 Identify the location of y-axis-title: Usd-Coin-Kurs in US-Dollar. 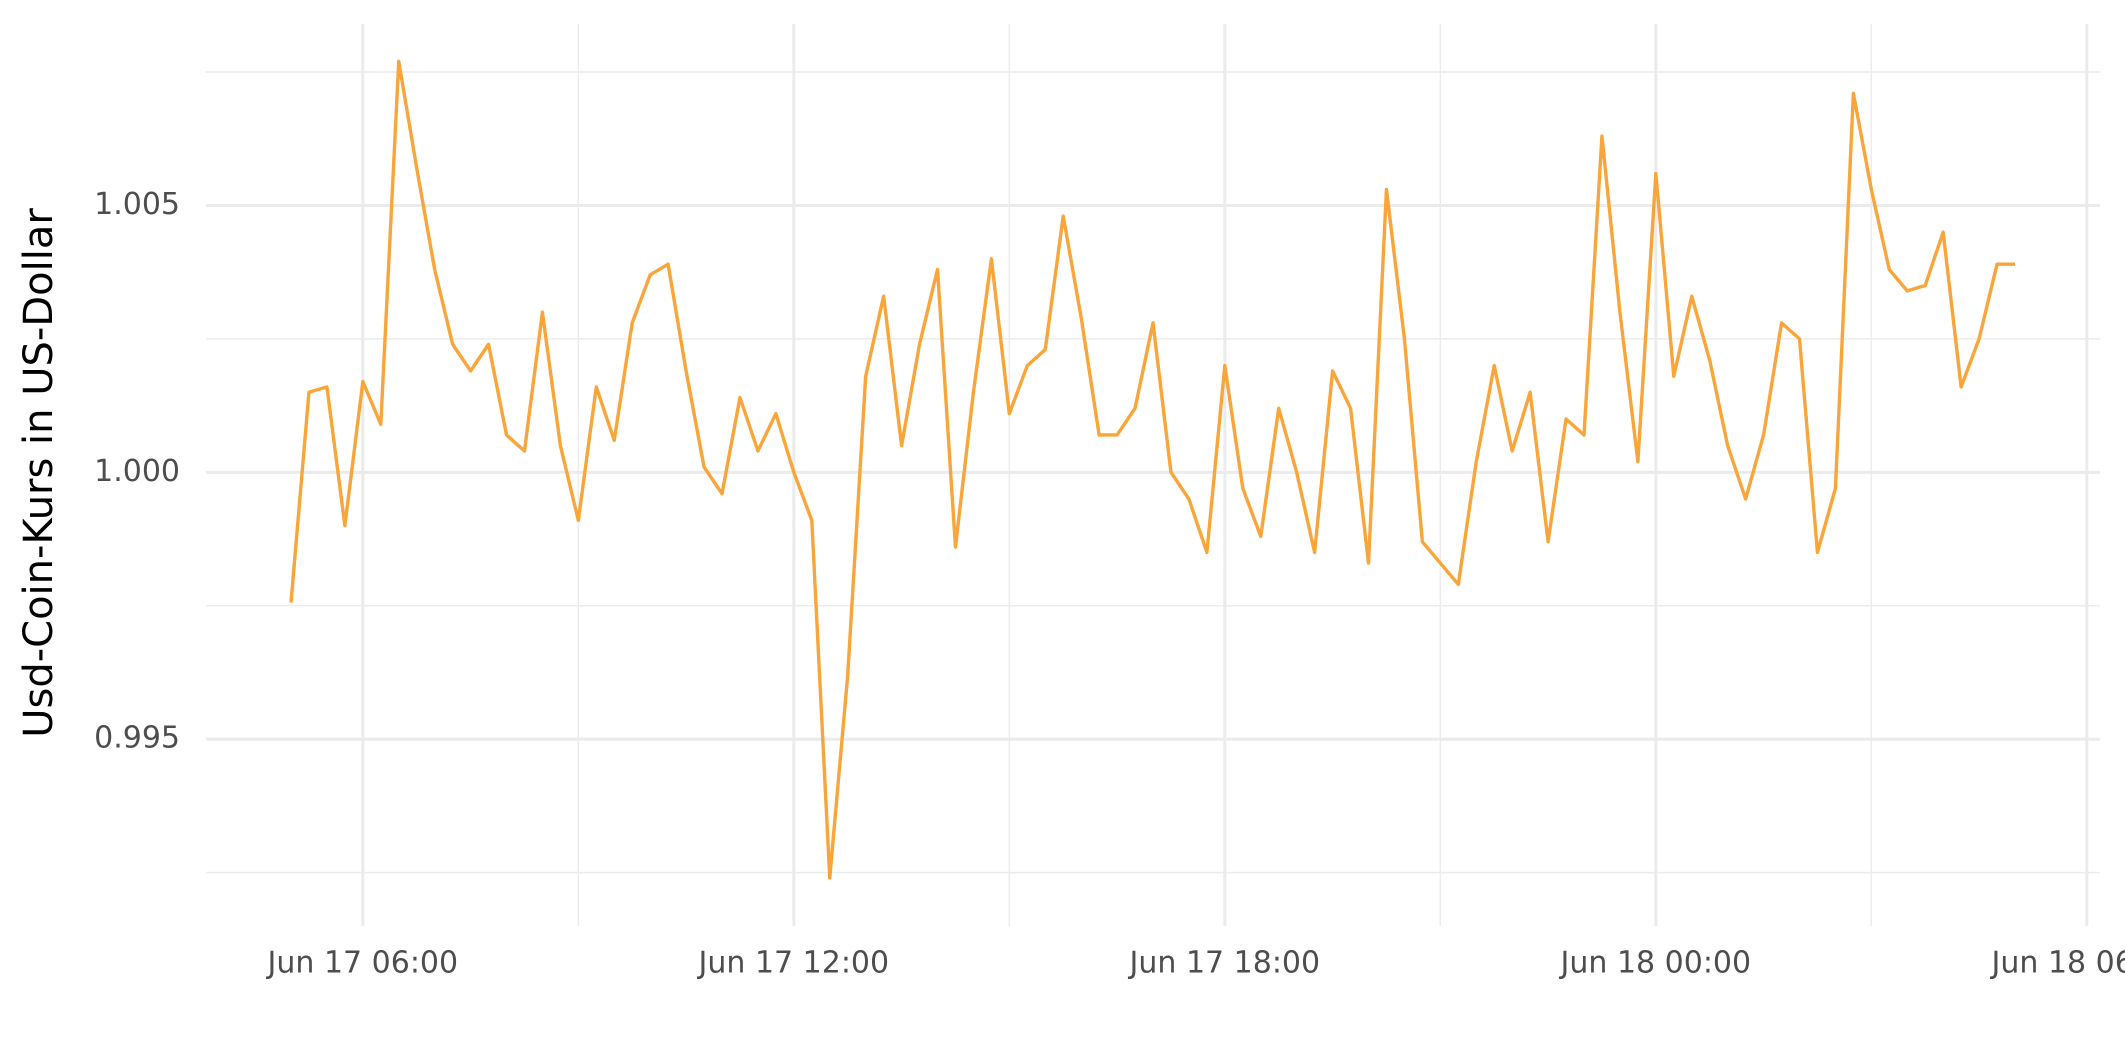
(39, 473).